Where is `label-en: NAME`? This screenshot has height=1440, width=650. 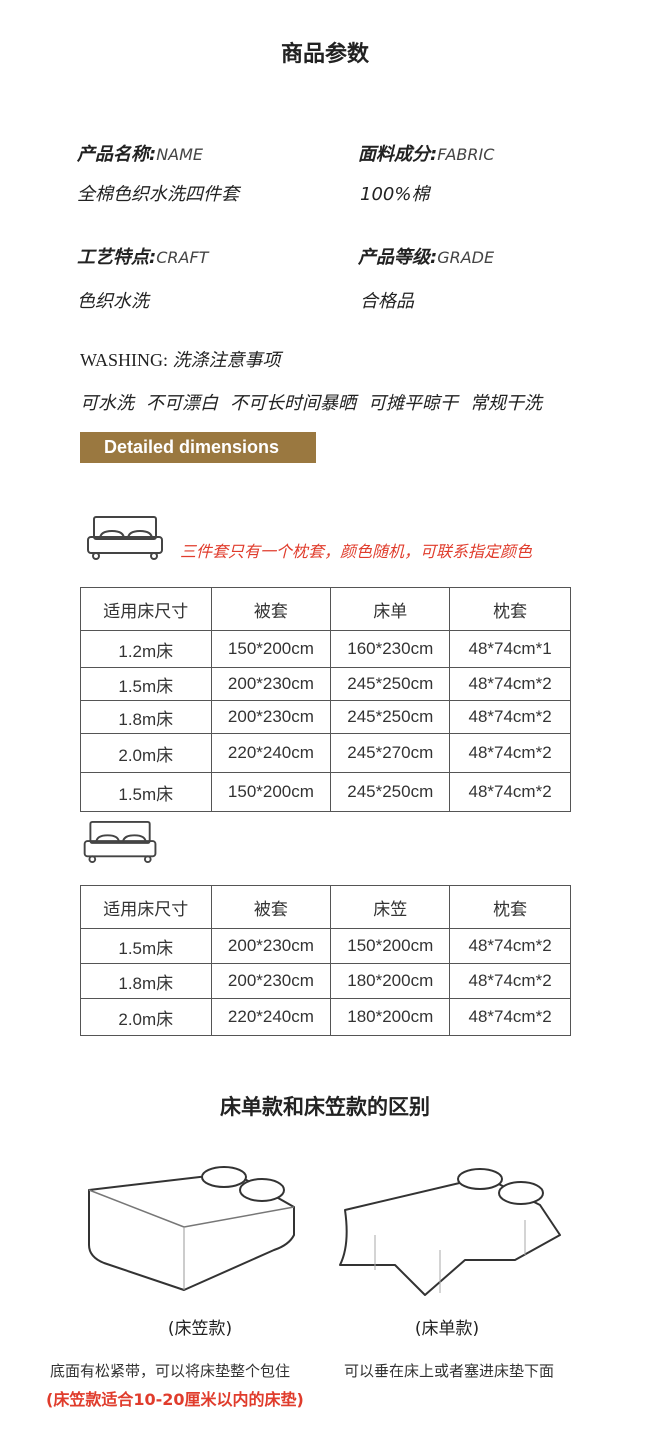 label-en: NAME is located at coordinates (180, 154).